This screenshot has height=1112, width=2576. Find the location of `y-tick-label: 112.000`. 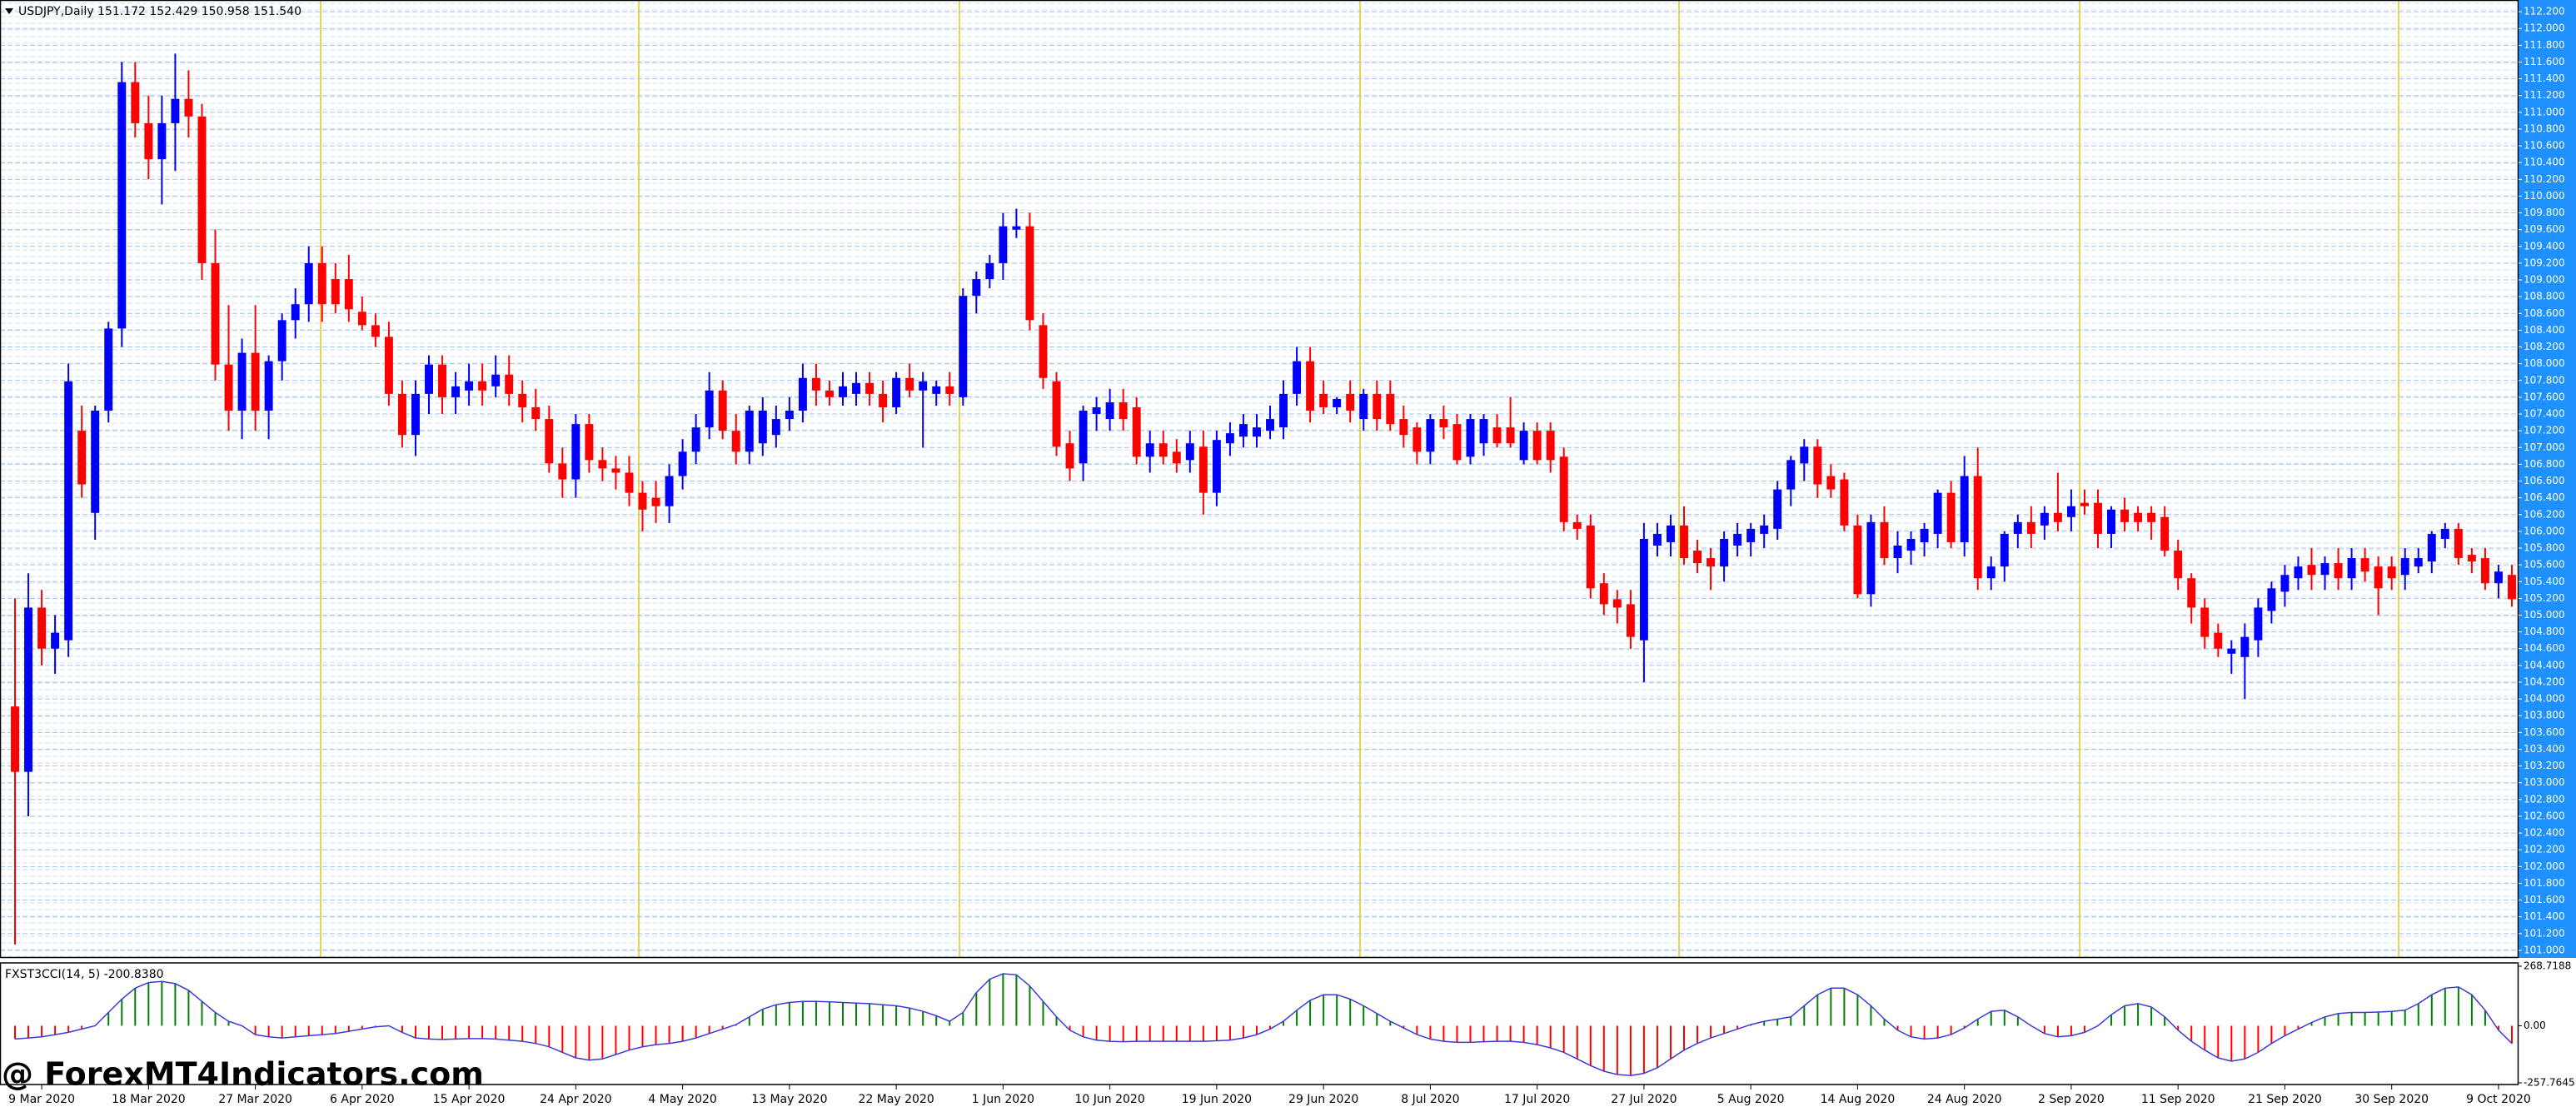

y-tick-label: 112.000 is located at coordinates (2544, 28).